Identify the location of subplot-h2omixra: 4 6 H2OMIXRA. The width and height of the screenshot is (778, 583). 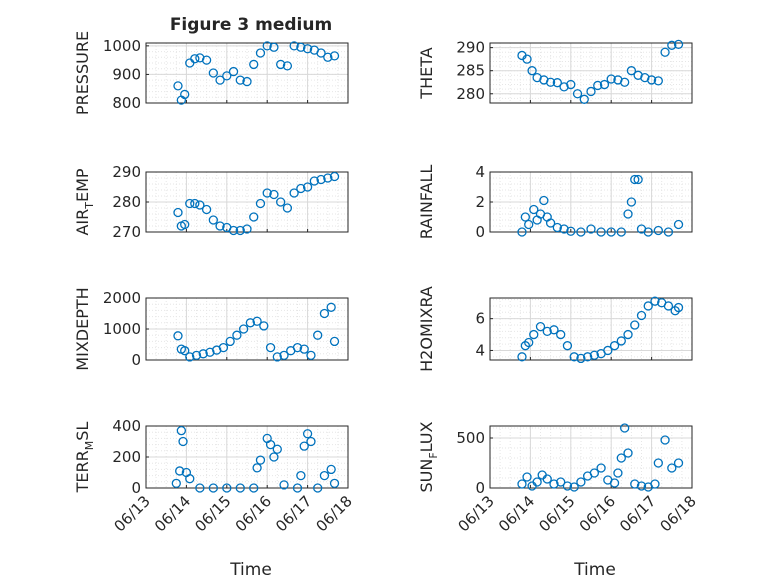
(555, 329).